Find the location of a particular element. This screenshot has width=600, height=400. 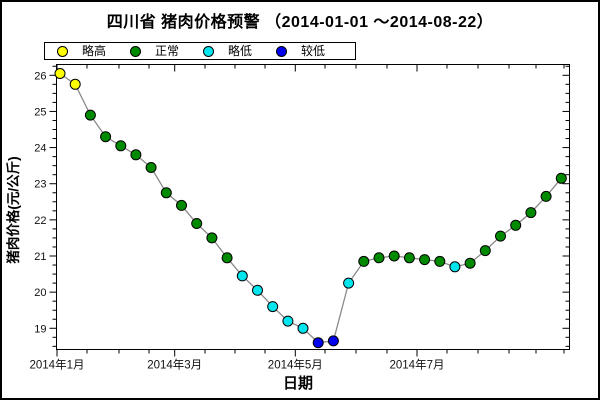

y-tick-labels: 19 20 21 22 23 24 25 26 is located at coordinates (40, 202).